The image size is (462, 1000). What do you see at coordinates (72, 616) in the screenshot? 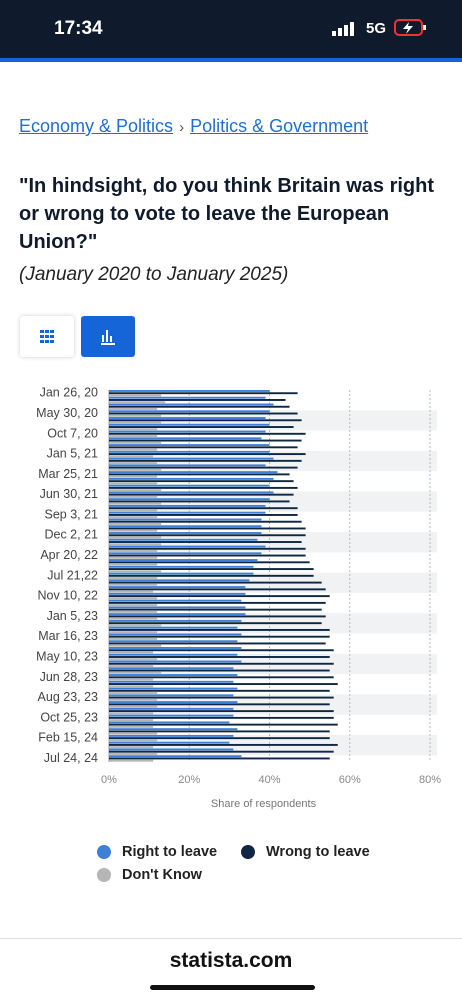
I see `y-tick-label: Jan 5, 23` at bounding box center [72, 616].